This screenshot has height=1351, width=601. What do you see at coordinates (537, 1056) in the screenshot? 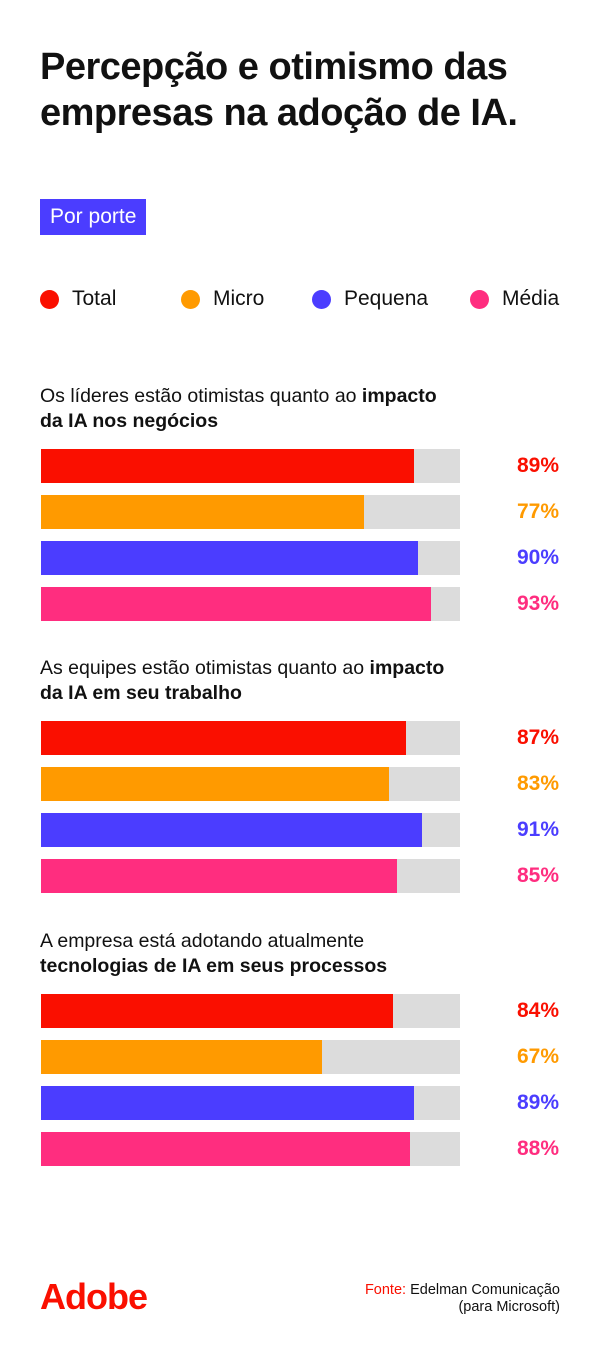
I see `value-label: 67%` at bounding box center [537, 1056].